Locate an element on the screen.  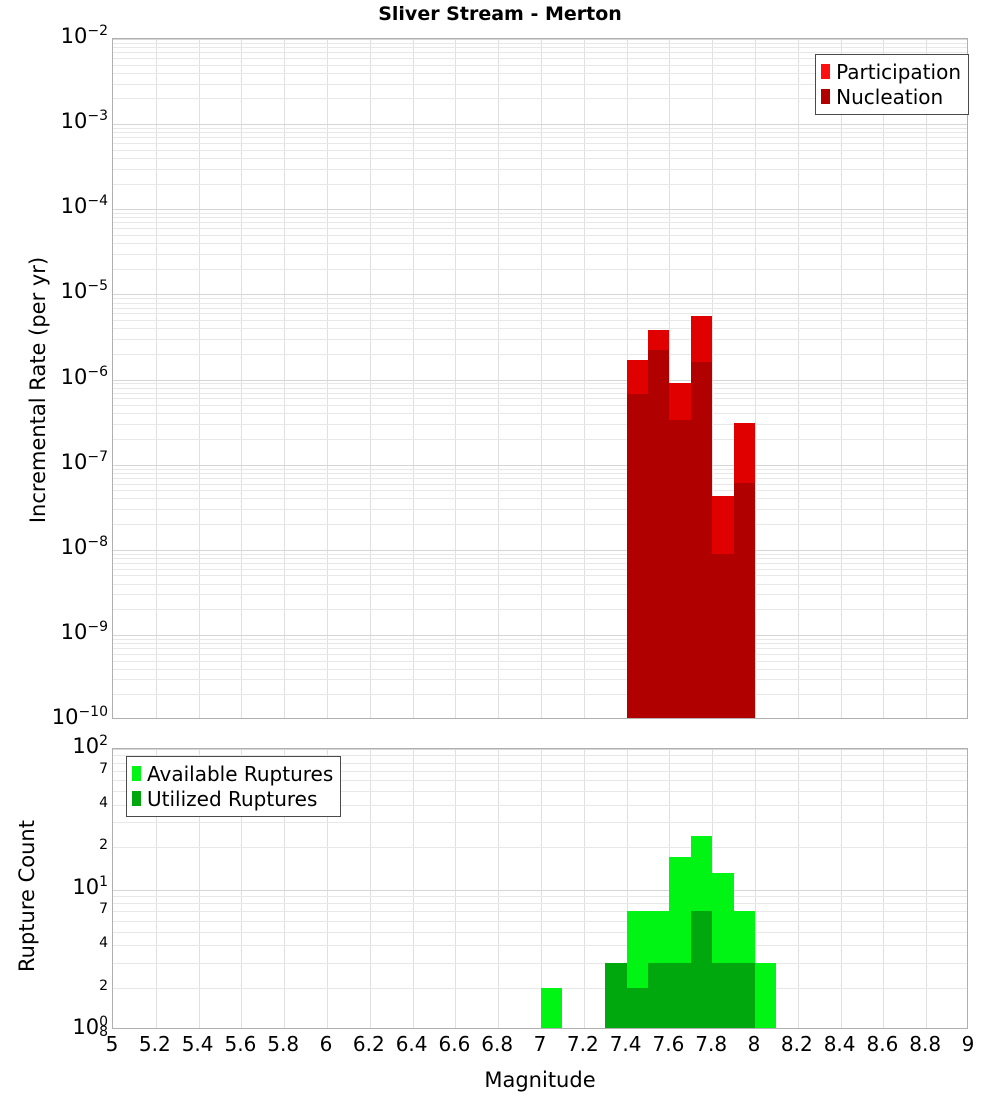
y-minor-tick-label-bottom: 4 is located at coordinates (103, 802).